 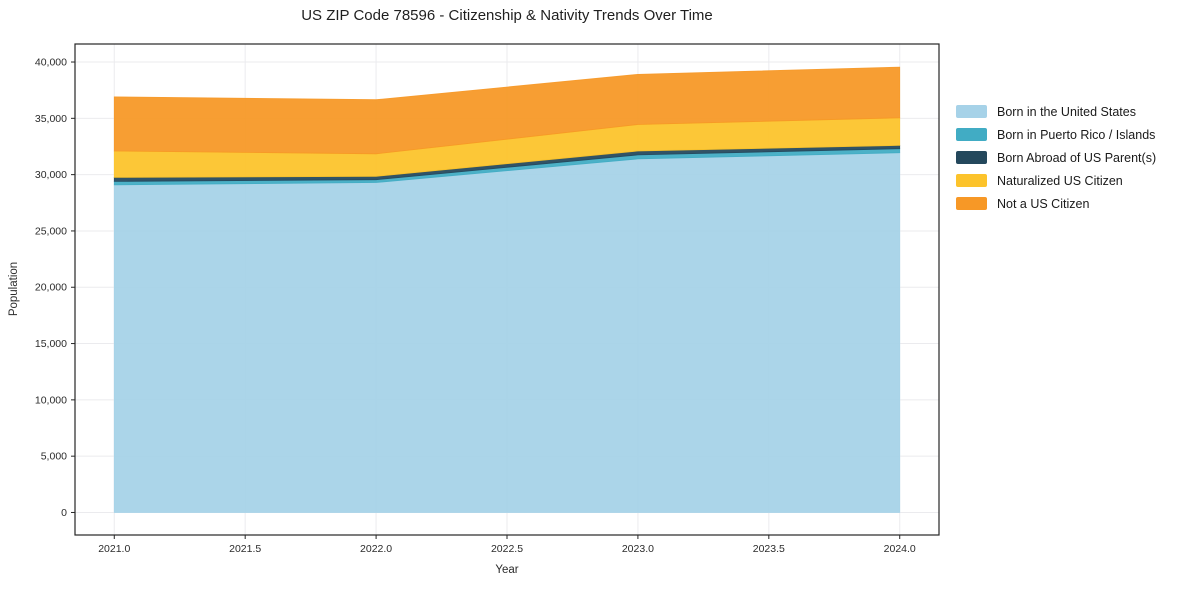 What do you see at coordinates (51, 344) in the screenshot?
I see `y-tick-label: 15,000` at bounding box center [51, 344].